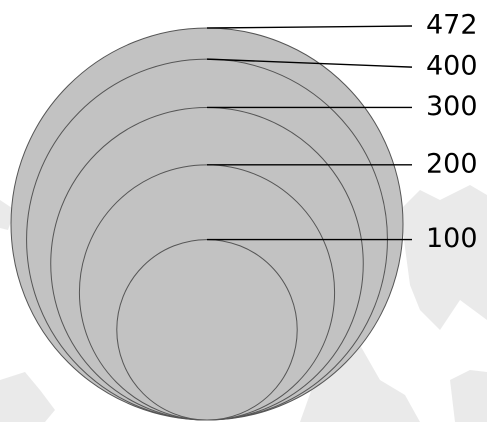 This screenshot has height=422, width=487. I want to click on value-label-472: 472, so click(452, 25).